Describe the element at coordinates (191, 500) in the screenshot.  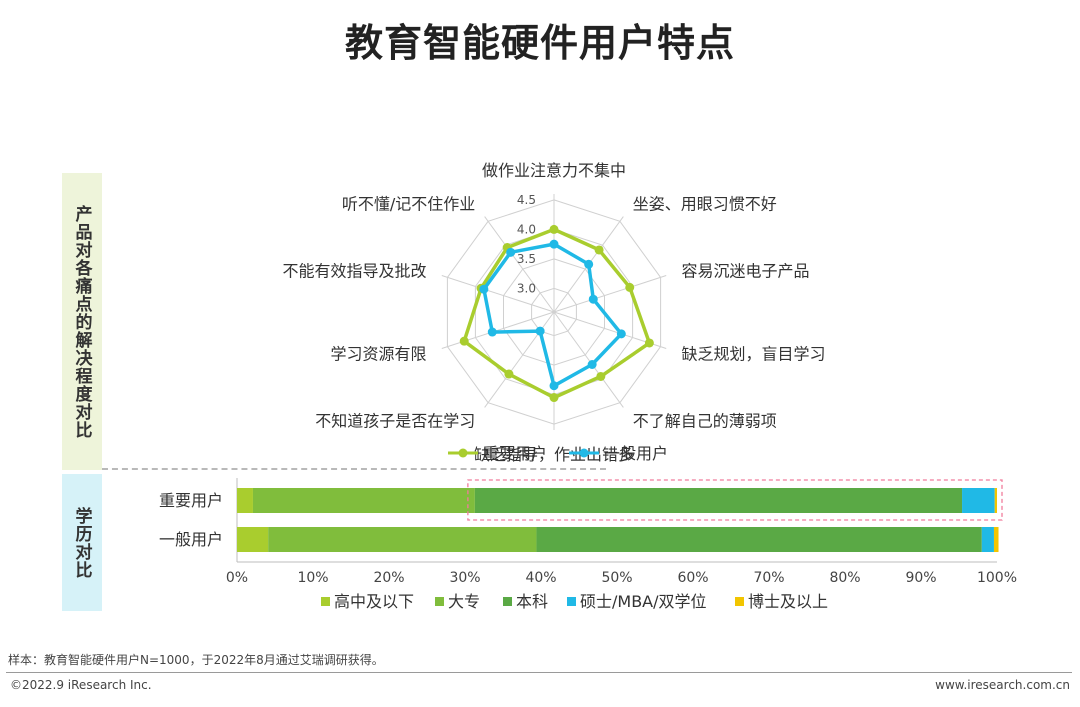
I see `bar-category-label: 重要用户` at that location.